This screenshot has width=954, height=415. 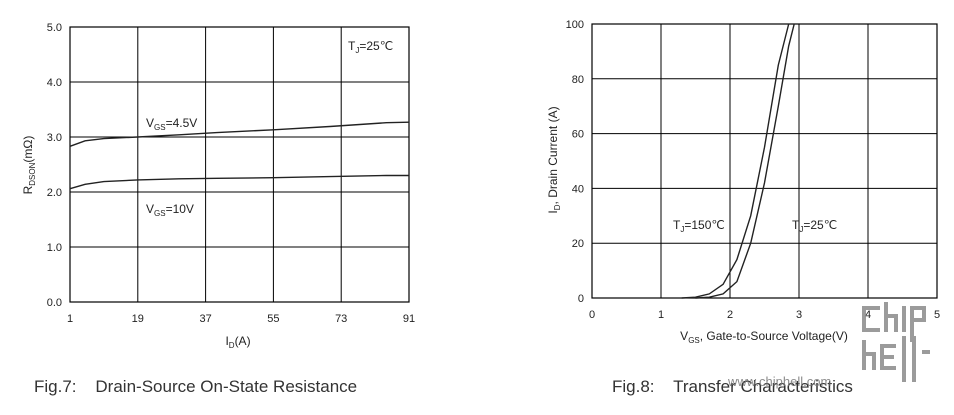 I want to click on y-tick-label: 80, so click(x=578, y=80).